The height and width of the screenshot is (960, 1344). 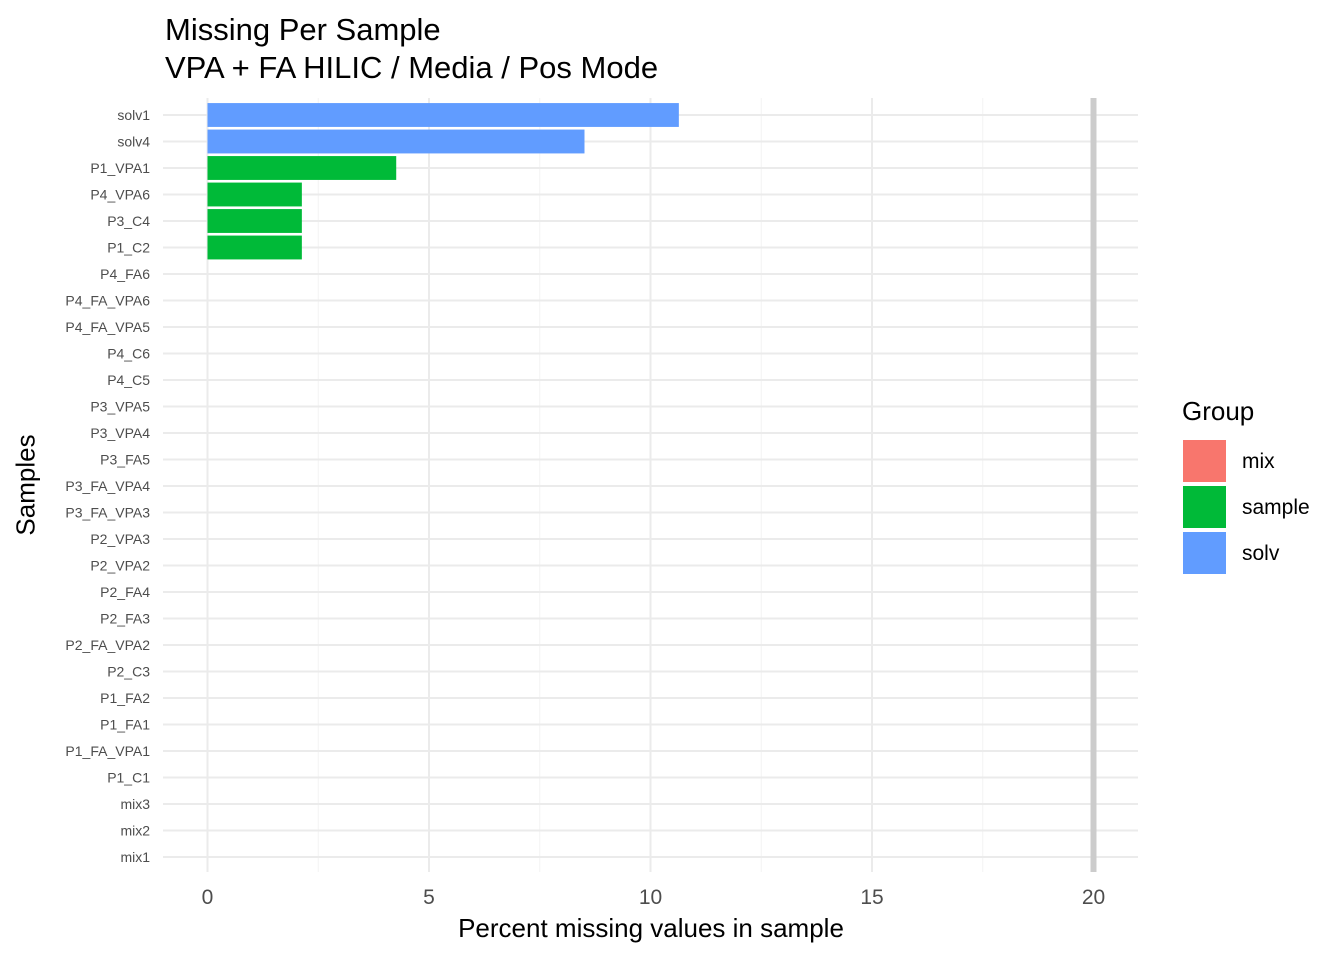 What do you see at coordinates (120, 566) in the screenshot?
I see `y-tick-label: P2_VPA2` at bounding box center [120, 566].